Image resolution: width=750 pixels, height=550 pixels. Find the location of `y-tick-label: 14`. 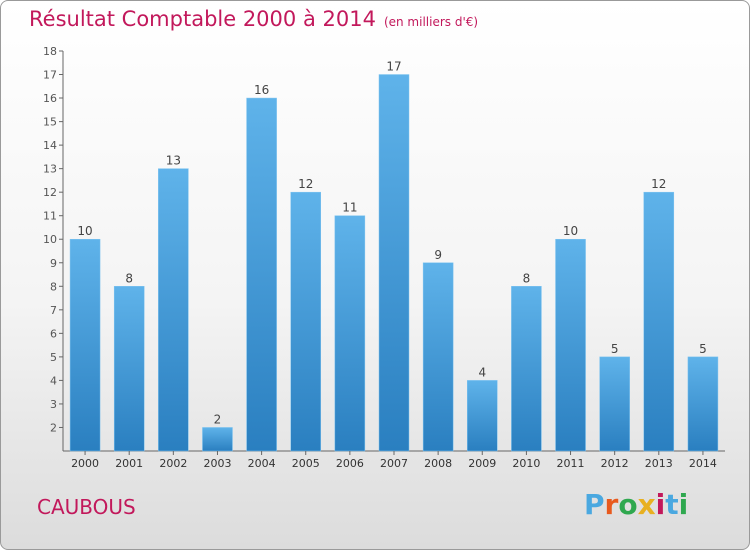

y-tick-label: 14 is located at coordinates (50, 145).